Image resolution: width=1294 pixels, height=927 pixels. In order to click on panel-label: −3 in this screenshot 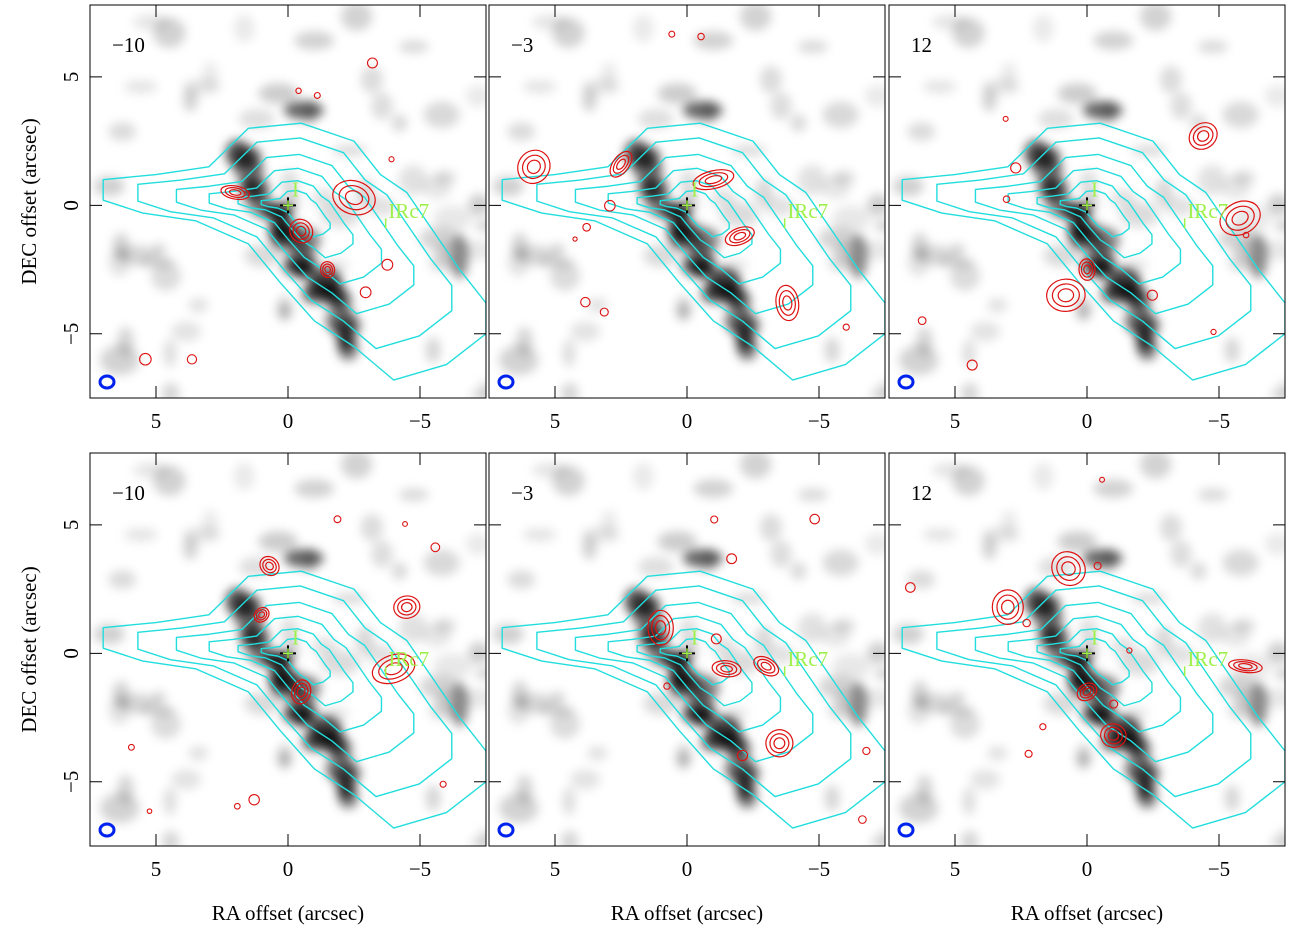, I will do `click(522, 493)`.